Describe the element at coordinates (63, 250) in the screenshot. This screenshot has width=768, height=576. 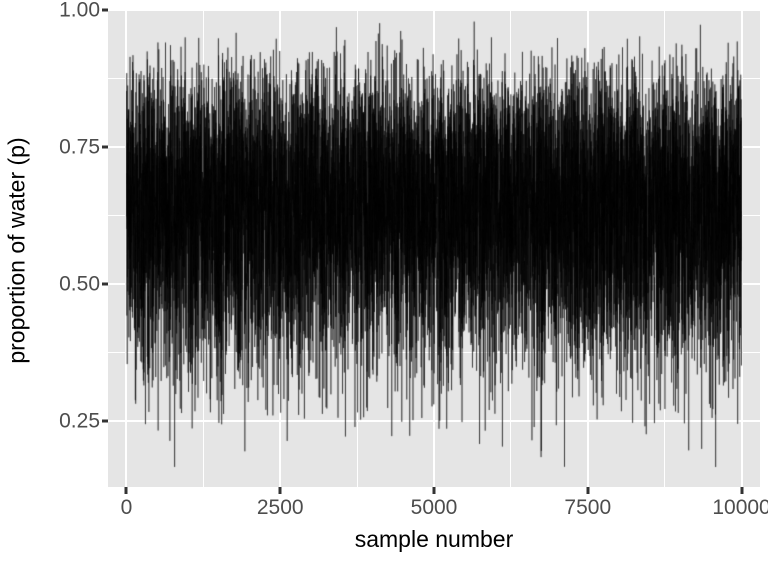
I see `y-axis-tick-labels: 0.25 0.50 0.75 1.00` at that location.